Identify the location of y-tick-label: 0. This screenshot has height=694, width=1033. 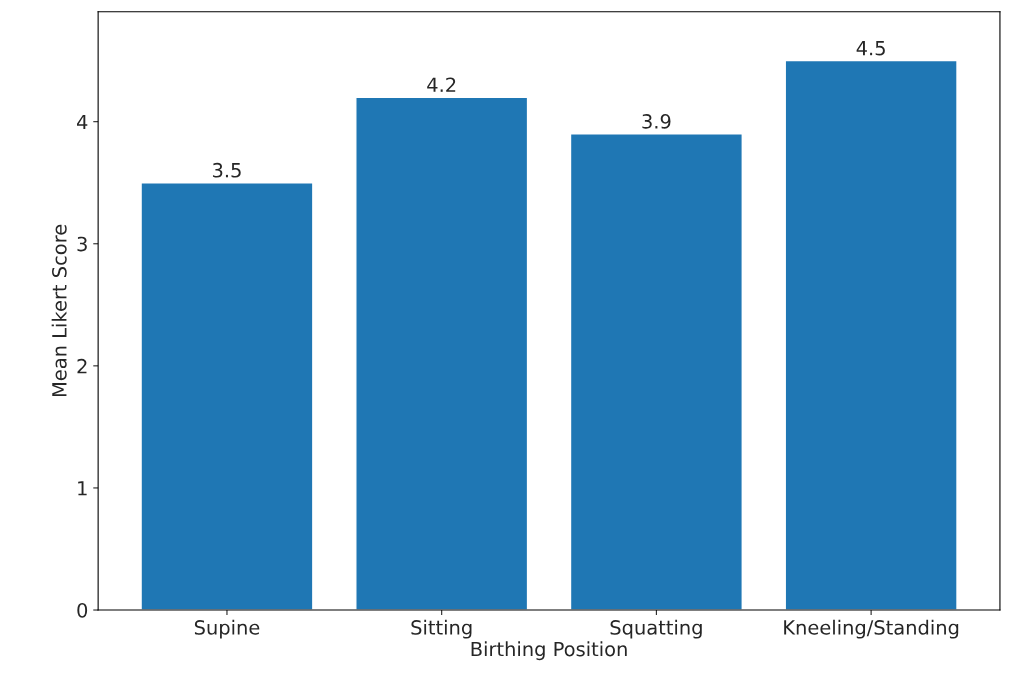
(82, 610).